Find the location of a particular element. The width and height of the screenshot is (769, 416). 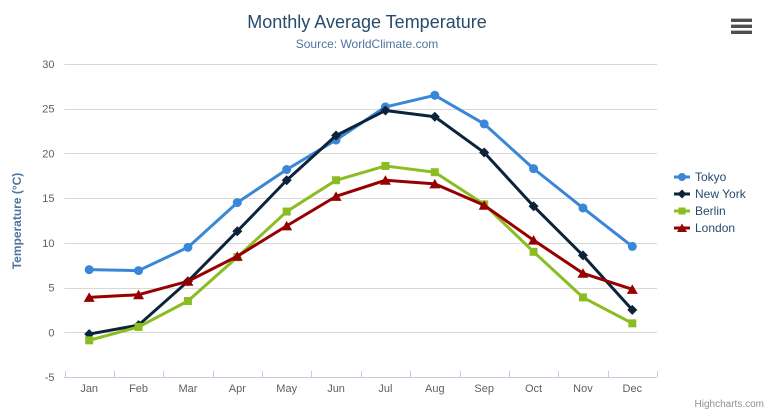

legend-item-london: London is located at coordinates (710, 228).